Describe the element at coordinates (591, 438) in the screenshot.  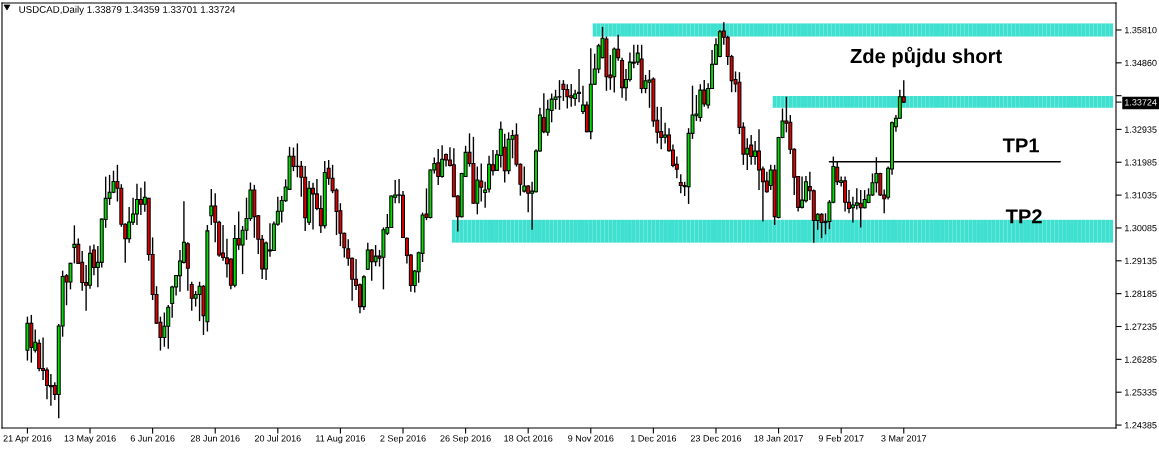
I see `x-tick-label: 9 Nov 2016` at that location.